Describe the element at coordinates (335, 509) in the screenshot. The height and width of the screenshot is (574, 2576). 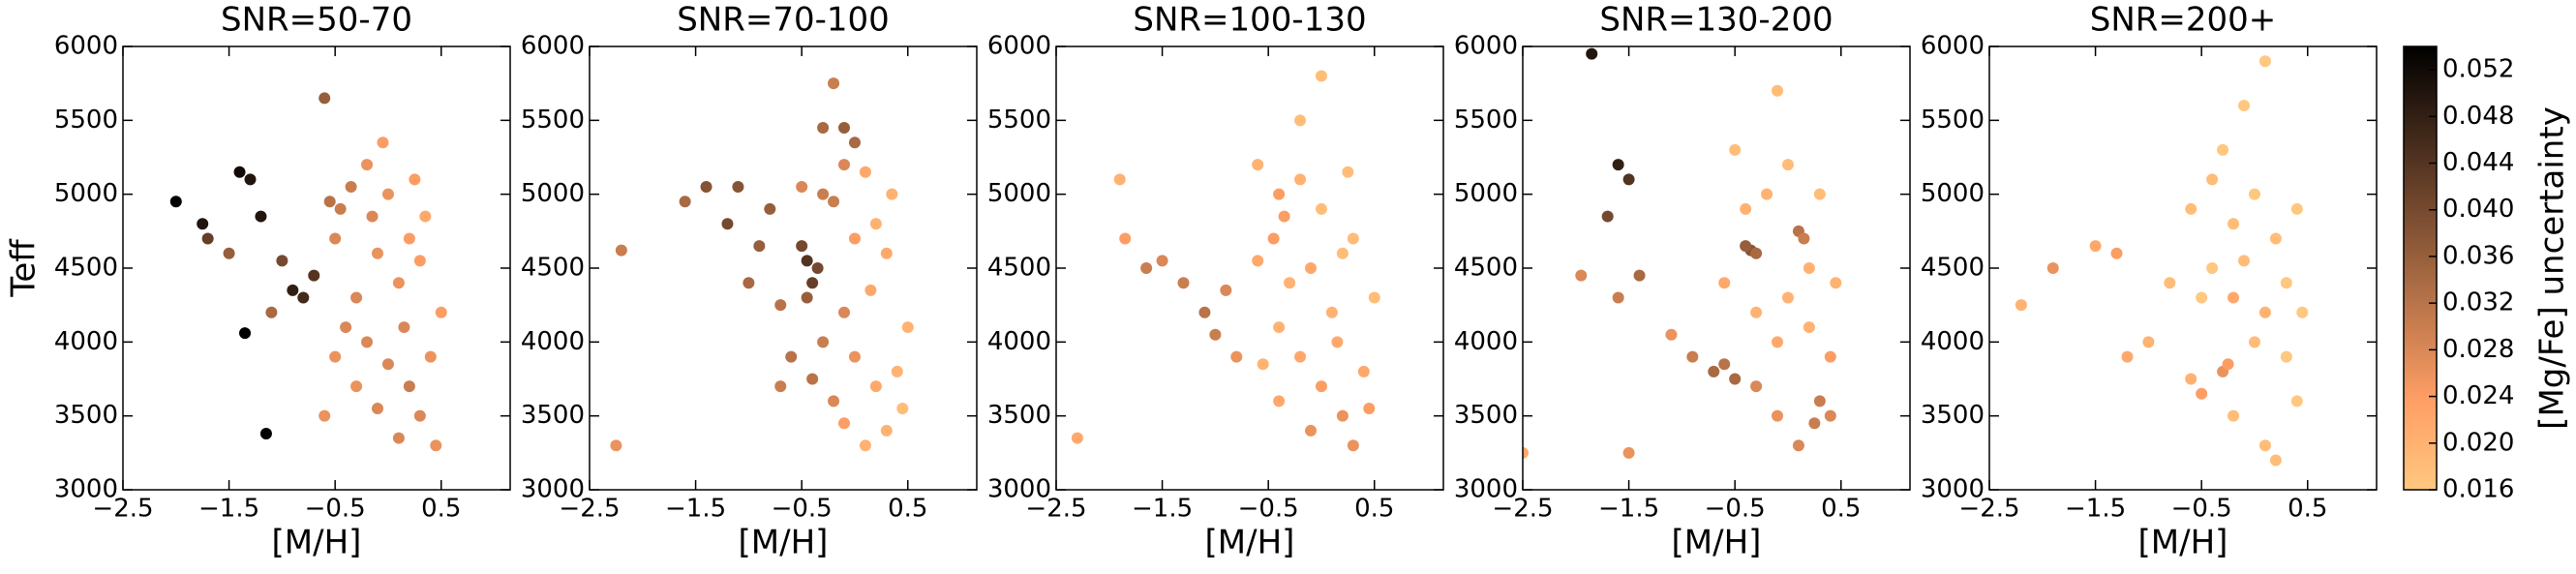
I see `x-tick-label: −0.5` at that location.